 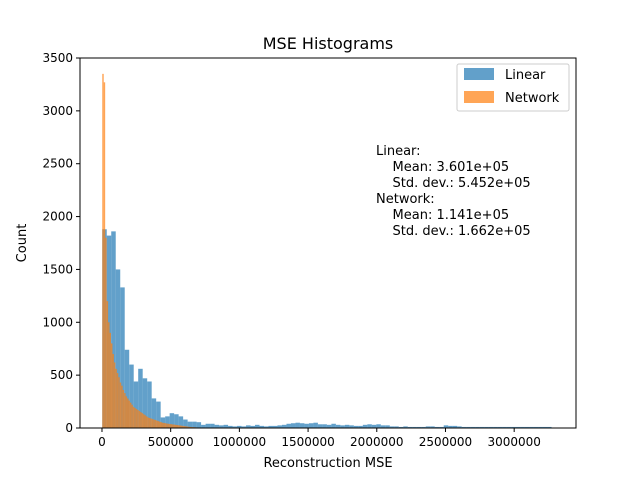 I want to click on legend: Linear Network, so click(x=513, y=87).